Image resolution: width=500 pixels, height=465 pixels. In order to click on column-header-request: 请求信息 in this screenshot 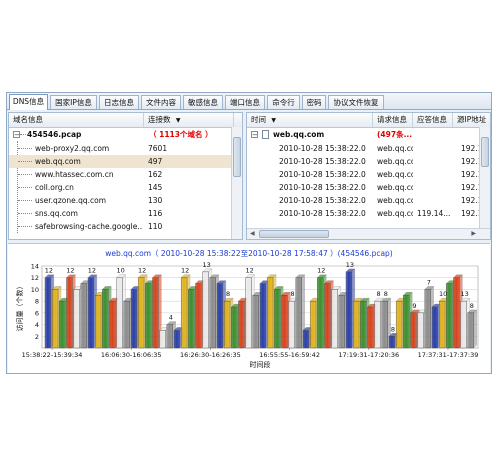, I will do `click(393, 120)`.